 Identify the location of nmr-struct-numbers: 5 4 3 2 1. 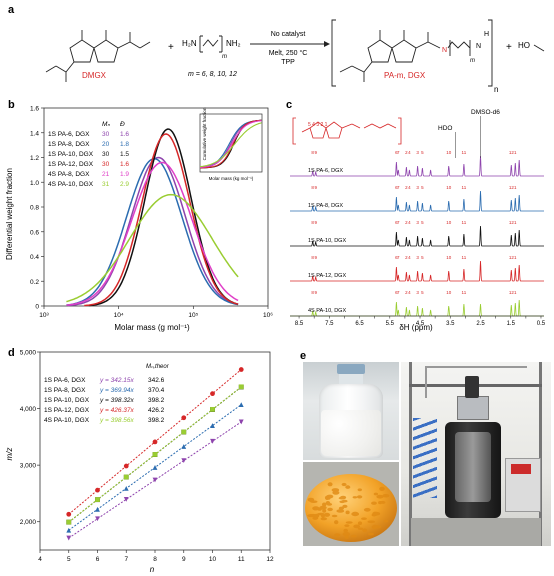
(318, 125).